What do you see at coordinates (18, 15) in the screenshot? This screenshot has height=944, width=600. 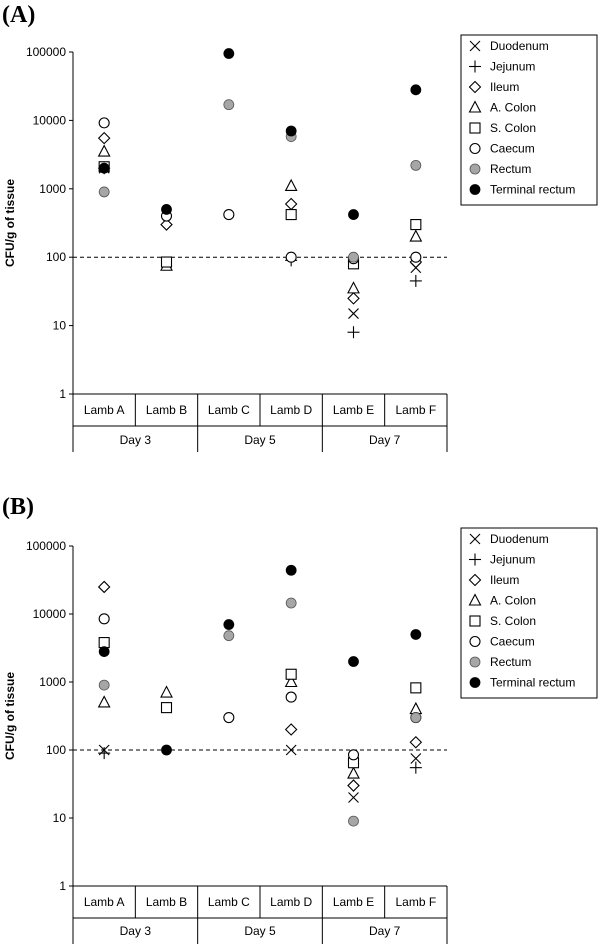 I see `panel-label: (A)` at bounding box center [18, 15].